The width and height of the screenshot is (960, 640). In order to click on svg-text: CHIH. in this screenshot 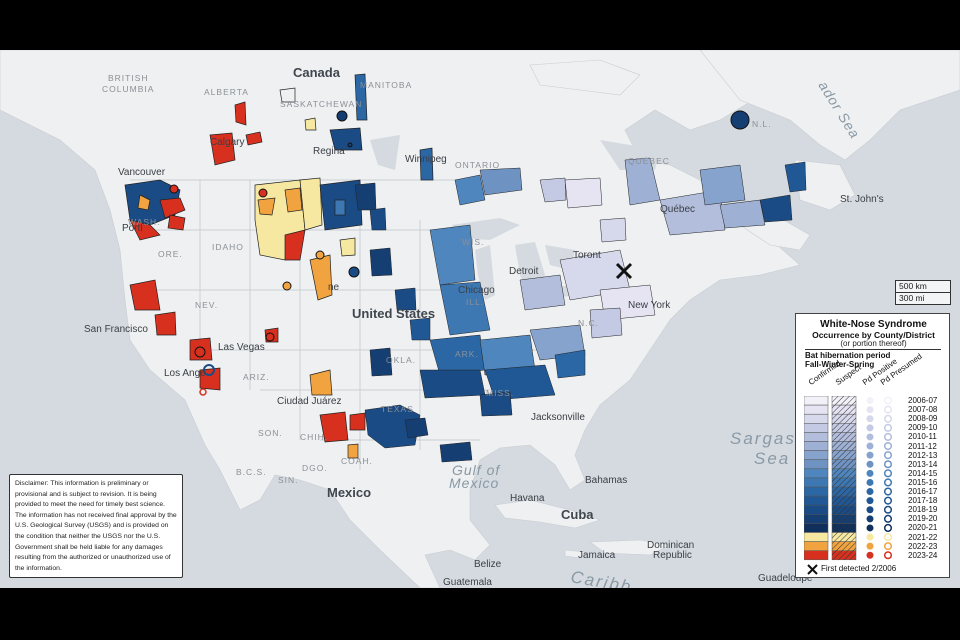, I will do `click(314, 437)`.